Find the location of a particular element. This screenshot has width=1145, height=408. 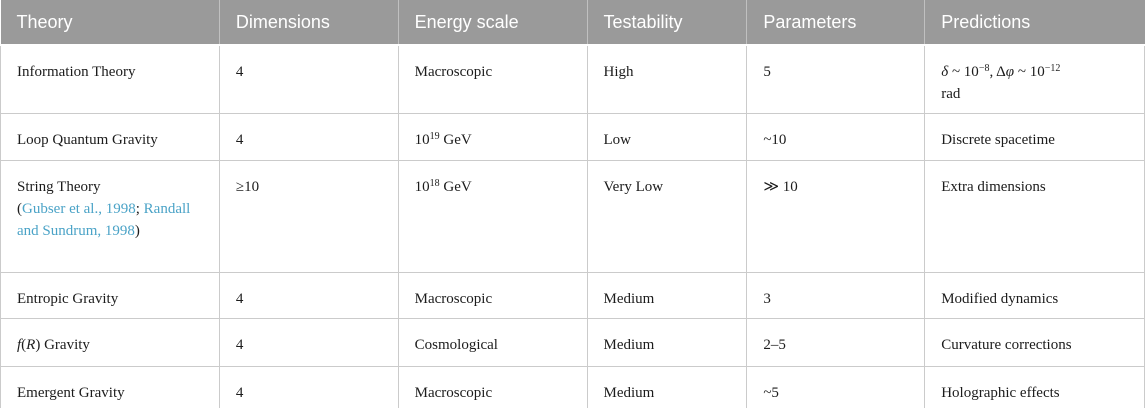

cell-parameters: 3 is located at coordinates (836, 295).